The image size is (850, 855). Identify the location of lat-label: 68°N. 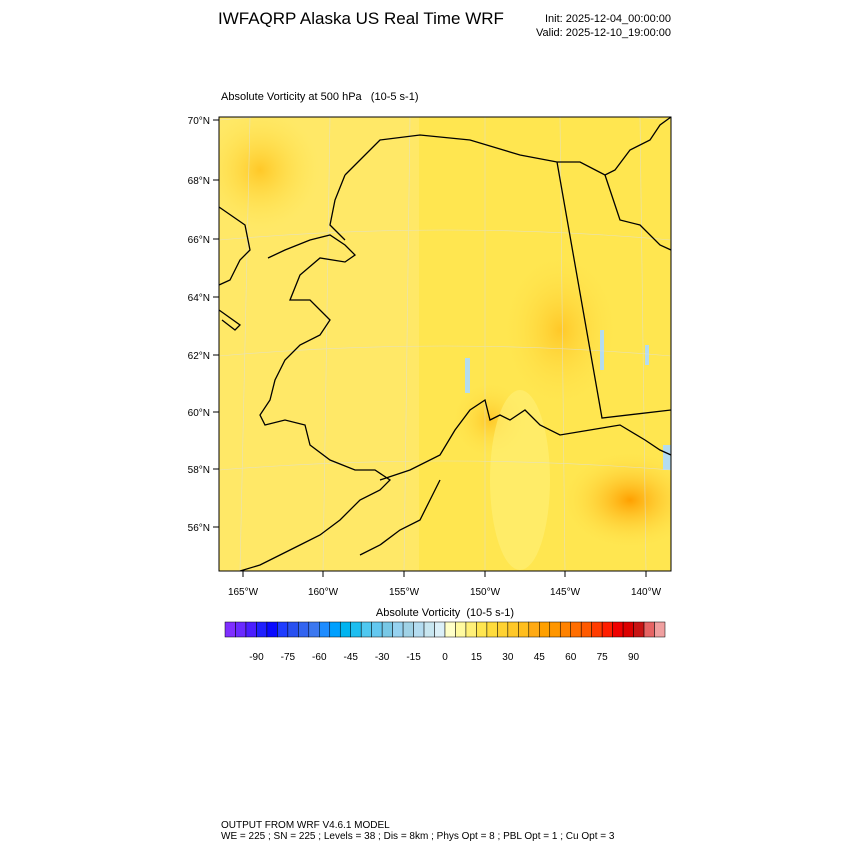
(199, 181).